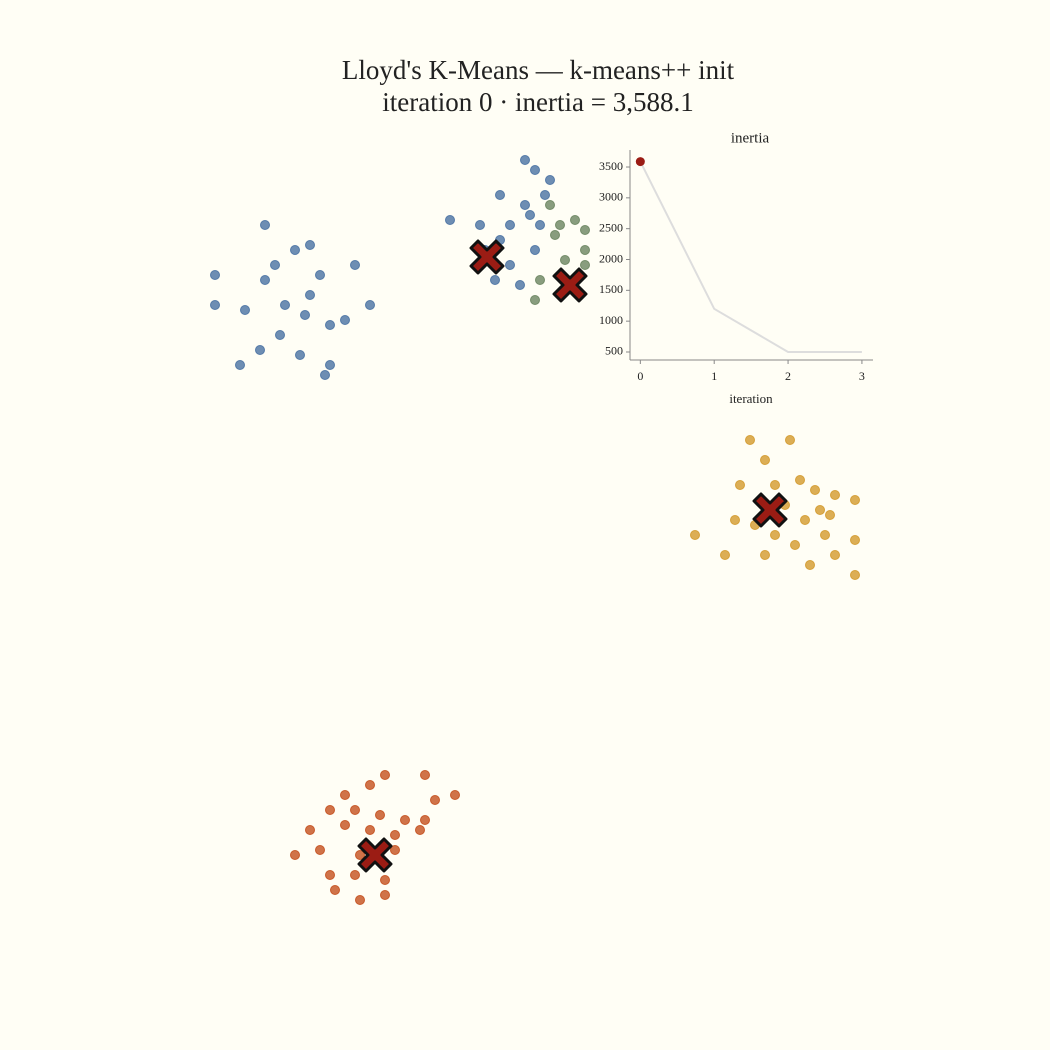  I want to click on y-tick-label: 3000, so click(611, 197).